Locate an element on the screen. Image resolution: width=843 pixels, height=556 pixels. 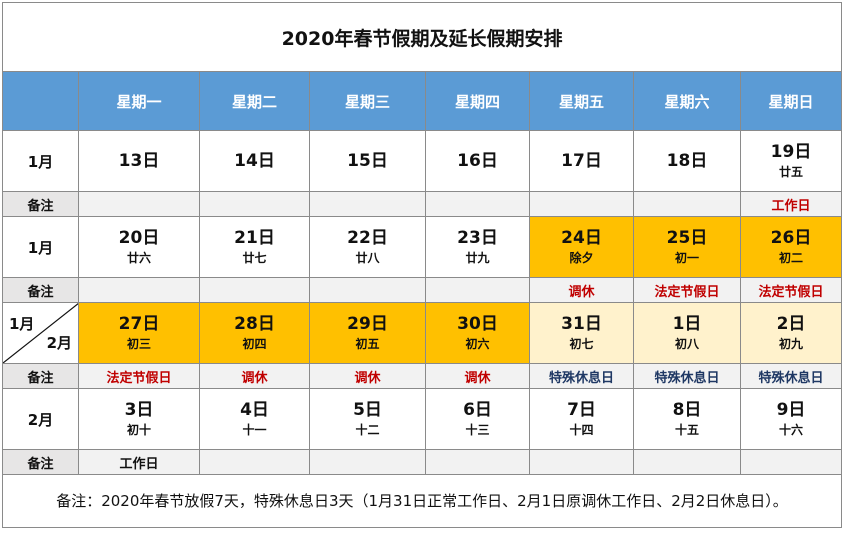
weekday-header-row: 星期一 星期二 星期三 星期四 星期五 星期六 星期日 is located at coordinates (422, 101).